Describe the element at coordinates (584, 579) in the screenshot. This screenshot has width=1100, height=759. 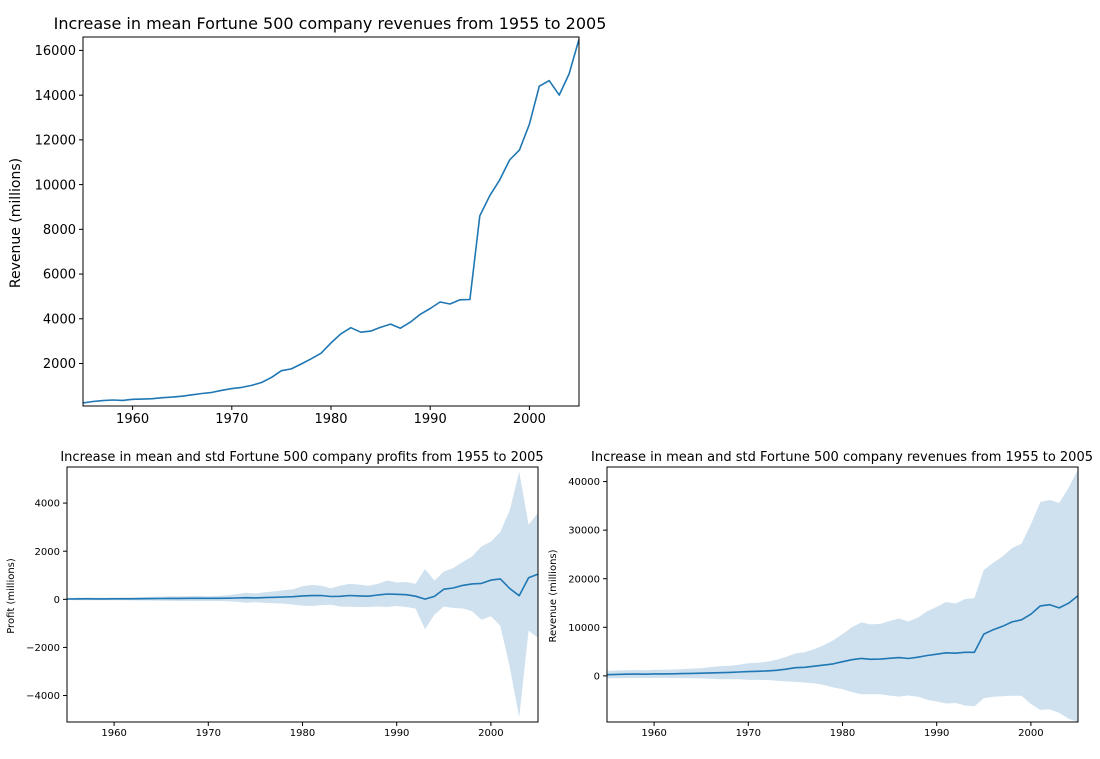
I see `y-tick-label: 20000` at that location.